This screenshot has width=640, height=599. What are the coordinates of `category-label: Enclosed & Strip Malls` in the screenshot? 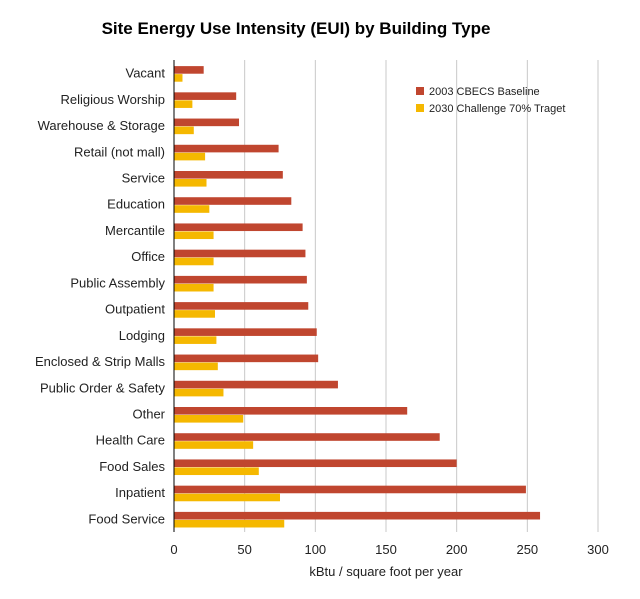 It's located at (100, 361).